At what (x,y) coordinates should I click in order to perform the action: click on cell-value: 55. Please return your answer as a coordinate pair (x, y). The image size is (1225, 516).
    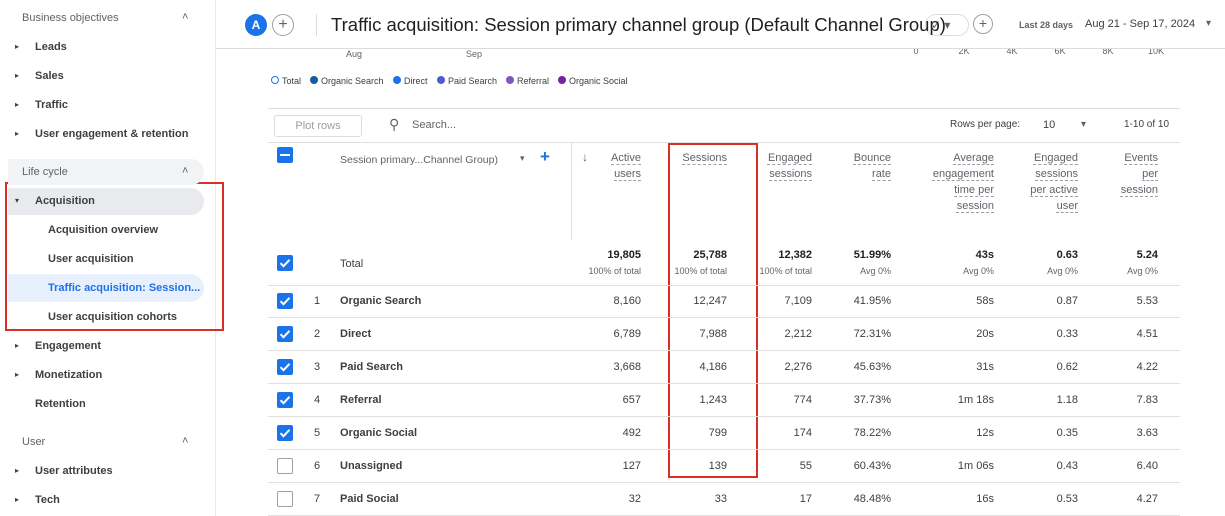
    Looking at the image, I should click on (805, 466).